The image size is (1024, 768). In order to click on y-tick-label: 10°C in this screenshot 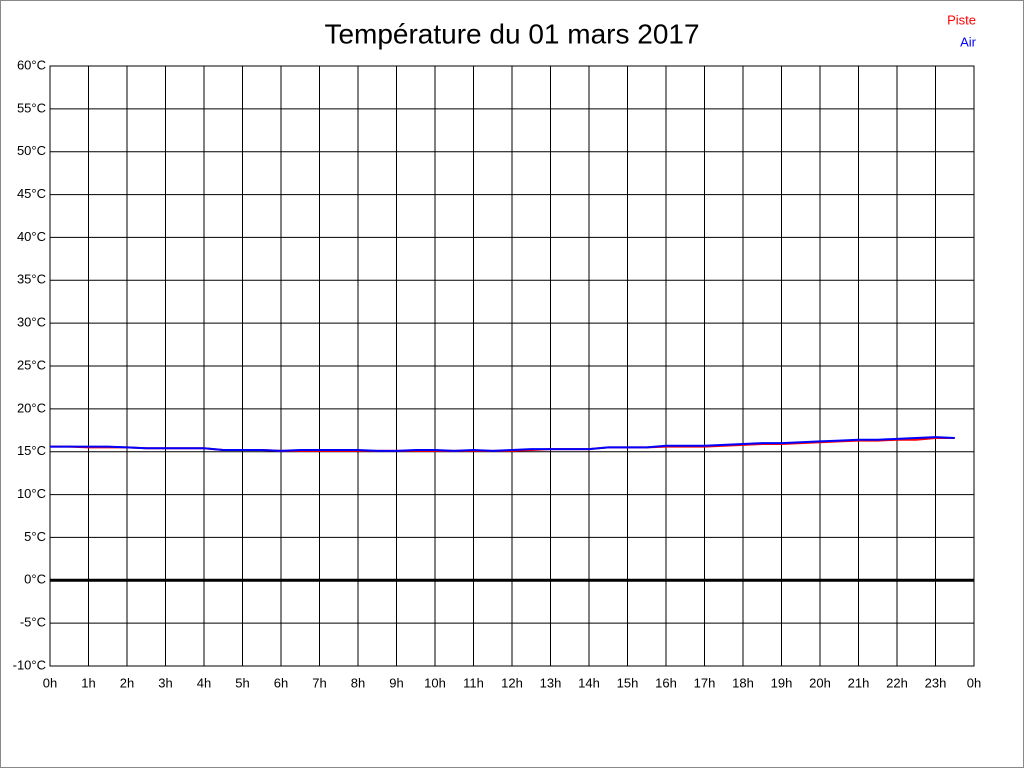, I will do `click(31, 493)`.